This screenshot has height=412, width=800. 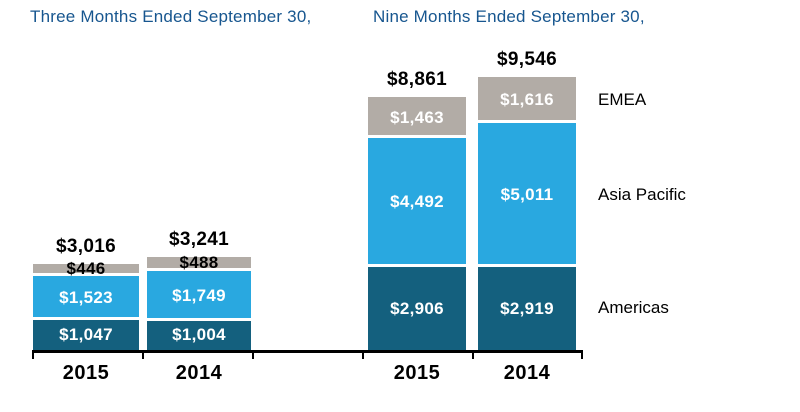 I want to click on x-axis-line, so click(x=307, y=351).